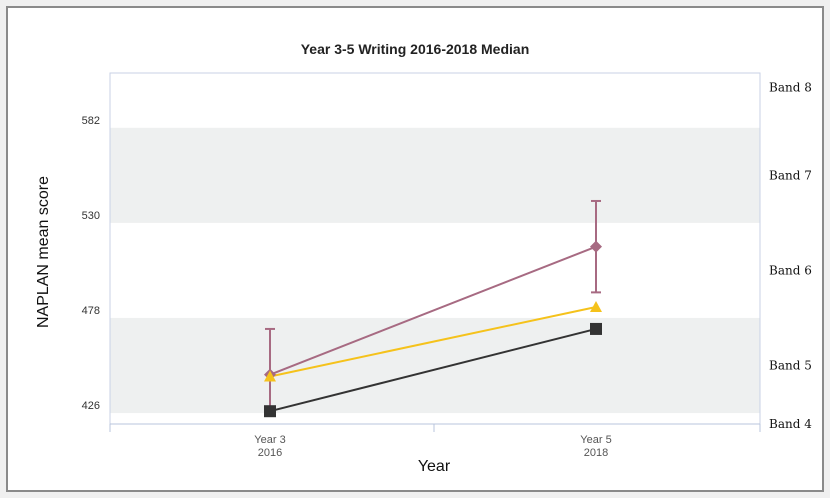 The width and height of the screenshot is (830, 498). What do you see at coordinates (91, 121) in the screenshot?
I see `y-tick-label: 582` at bounding box center [91, 121].